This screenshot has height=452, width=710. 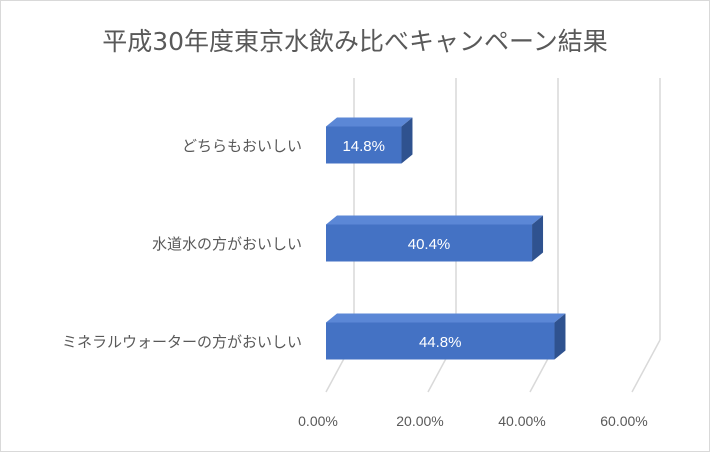 I want to click on data-label: 14.8%, so click(x=363, y=146).